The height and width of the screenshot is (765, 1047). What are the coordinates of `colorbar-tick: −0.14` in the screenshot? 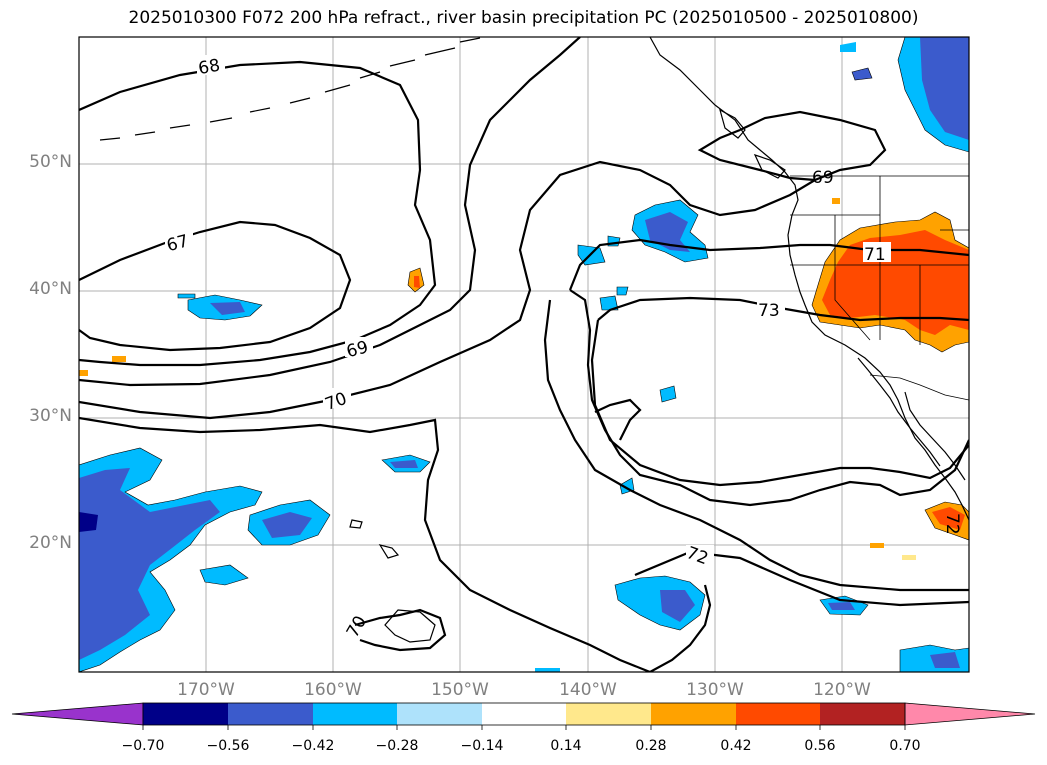 It's located at (482, 746).